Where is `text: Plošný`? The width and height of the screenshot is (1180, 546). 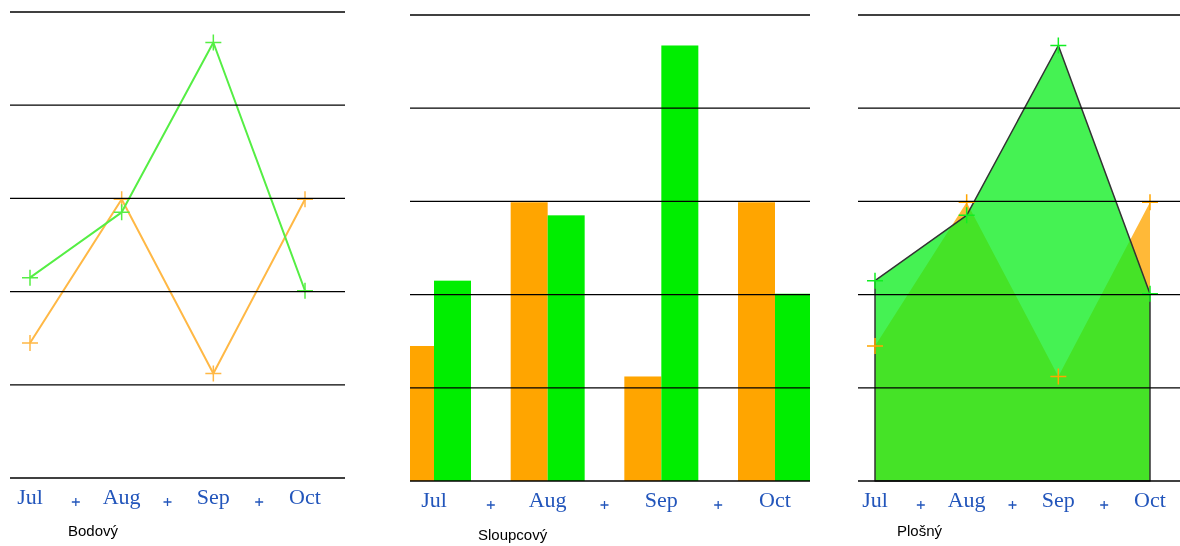 text: Plošný is located at coordinates (920, 530).